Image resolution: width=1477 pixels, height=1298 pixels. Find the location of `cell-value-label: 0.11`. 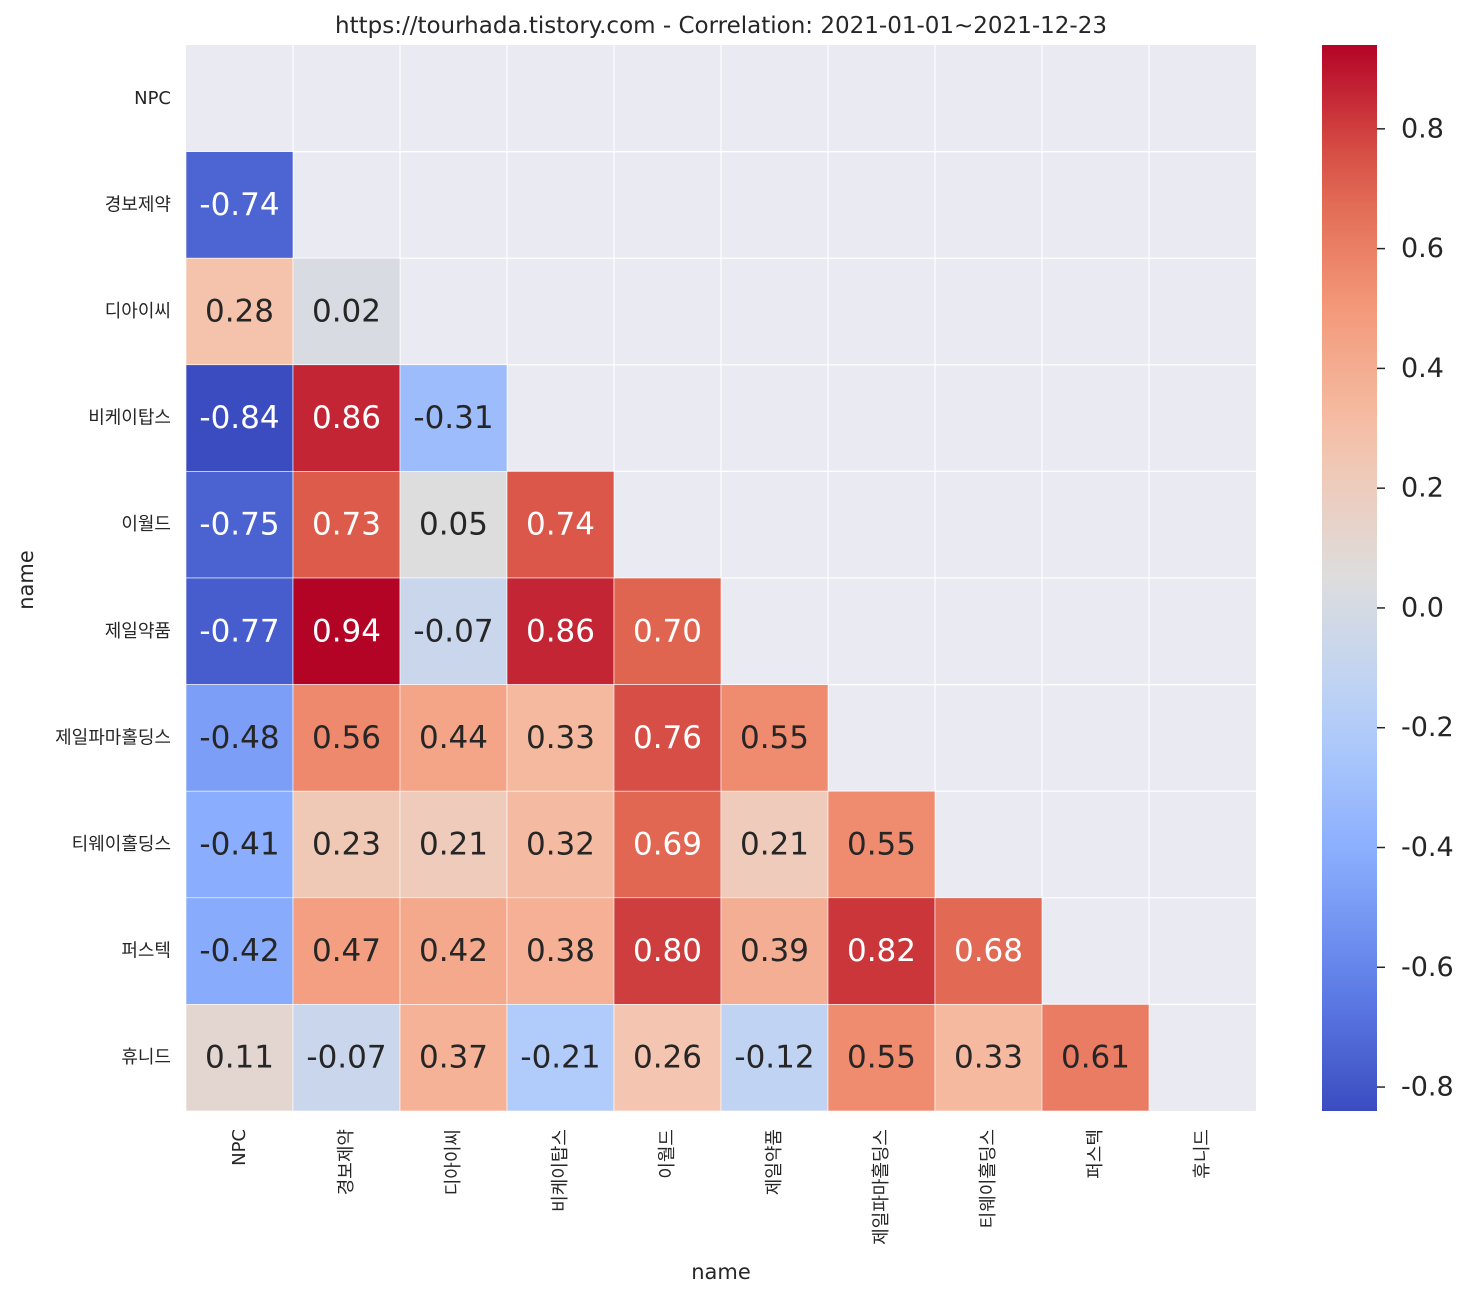

cell-value-label: 0.11 is located at coordinates (239, 1058).